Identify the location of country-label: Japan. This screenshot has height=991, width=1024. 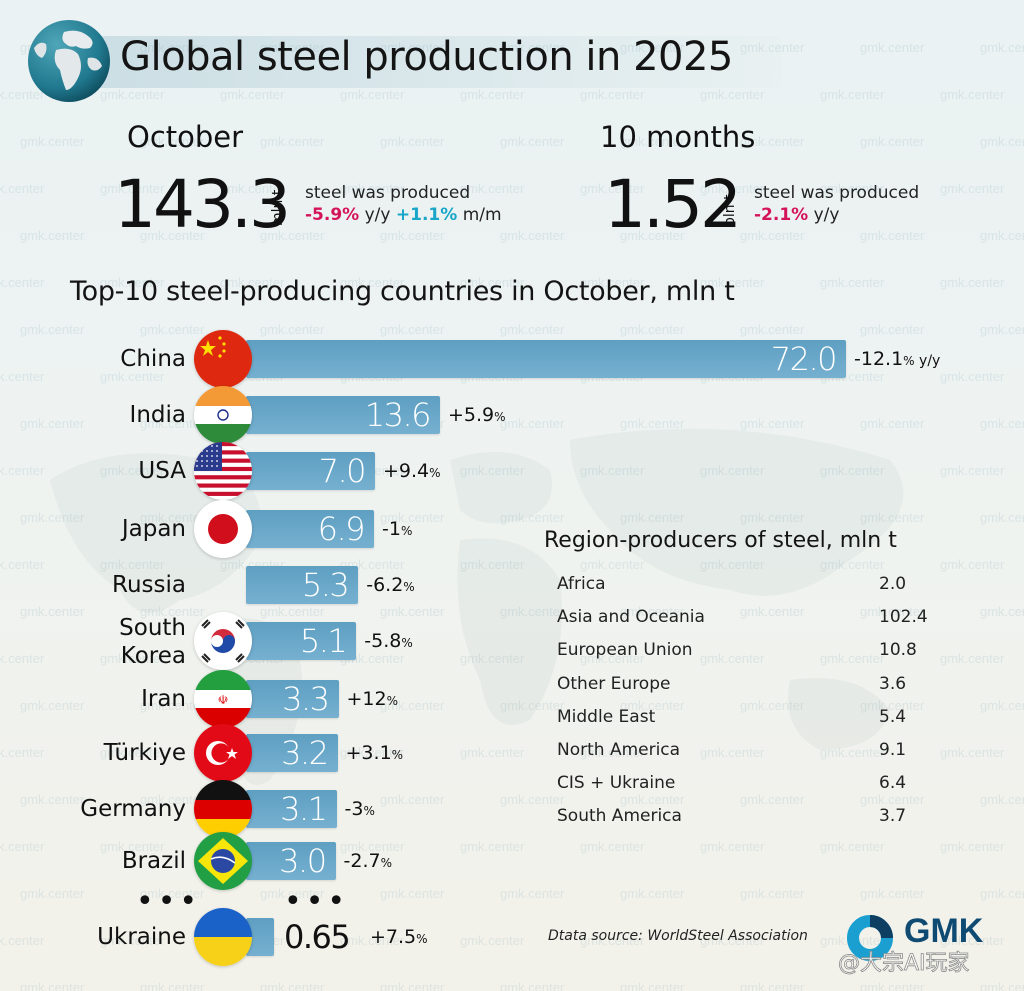
(153, 529).